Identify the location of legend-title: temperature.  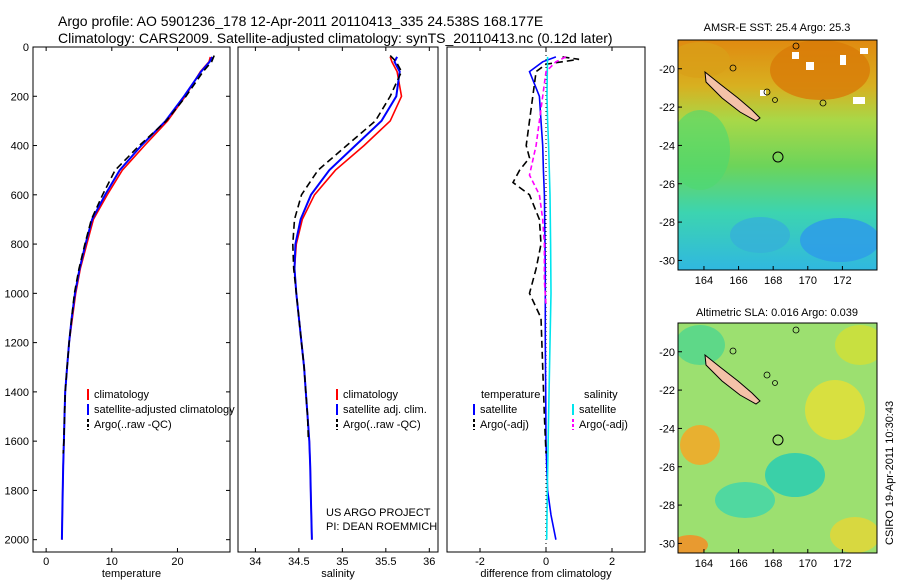
(510, 395).